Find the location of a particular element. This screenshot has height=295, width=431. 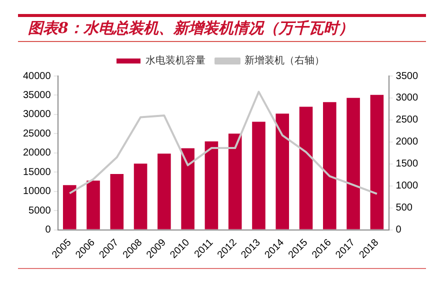

y-tick-label: 25000 is located at coordinates (37, 134).